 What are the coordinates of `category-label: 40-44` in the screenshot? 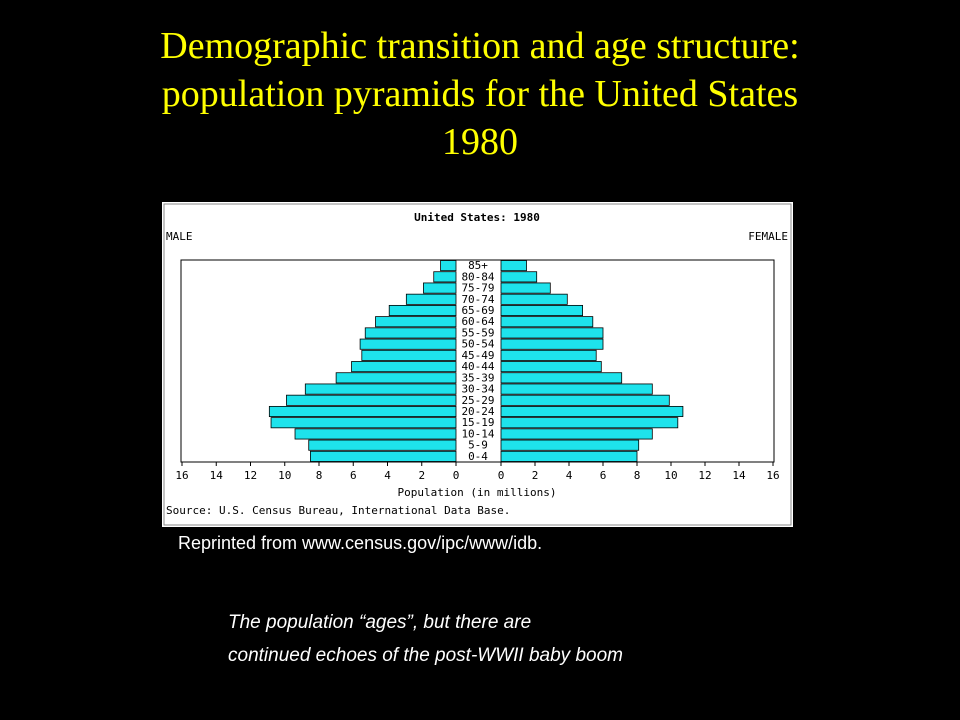 It's located at (477, 366).